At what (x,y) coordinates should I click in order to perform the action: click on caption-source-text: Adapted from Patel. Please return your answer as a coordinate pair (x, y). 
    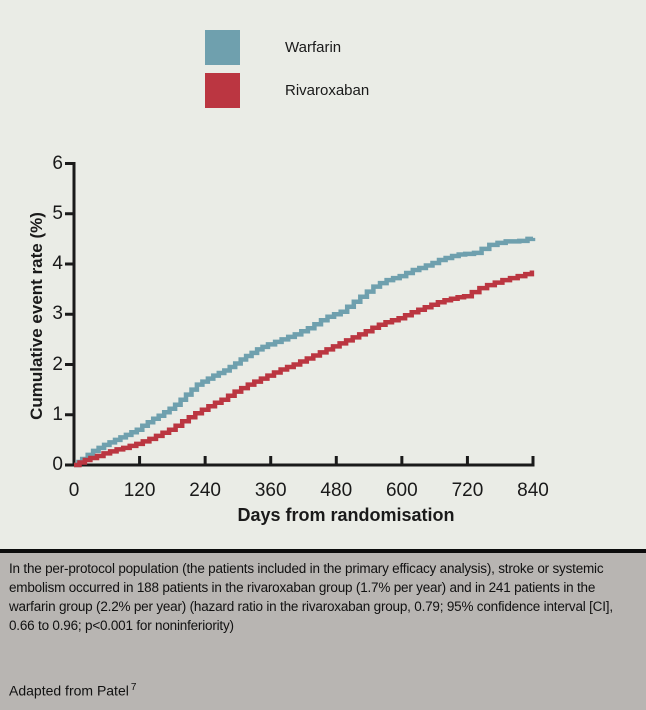
    Looking at the image, I should click on (69, 690).